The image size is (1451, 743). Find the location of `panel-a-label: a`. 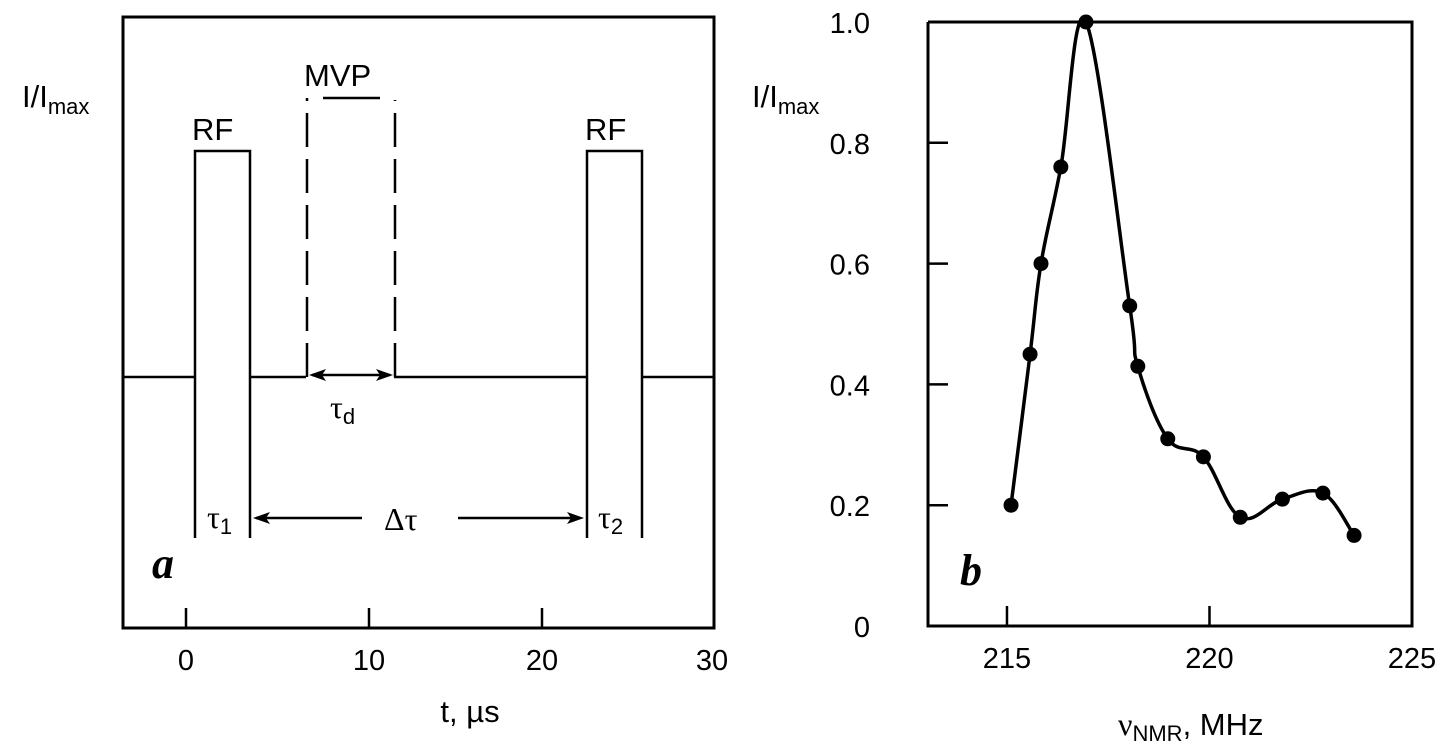

panel-a-label: a is located at coordinates (163, 563).